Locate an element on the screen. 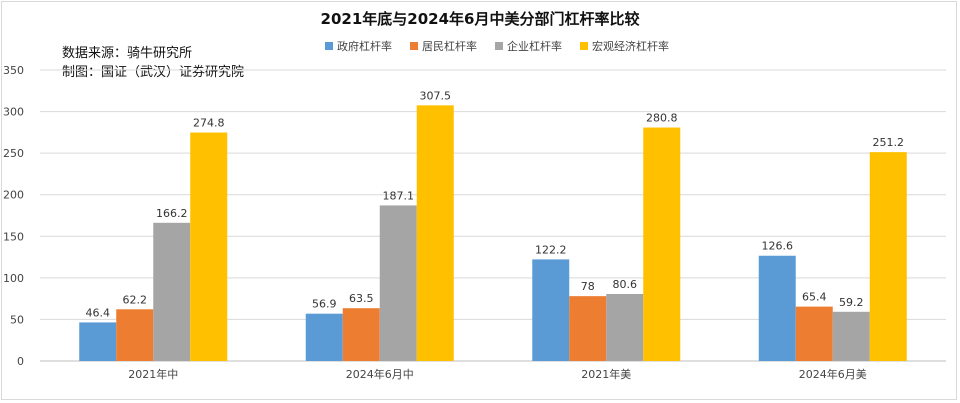 The height and width of the screenshot is (403, 960). legend-label-corporate: 企业杠杆率 is located at coordinates (534, 46).